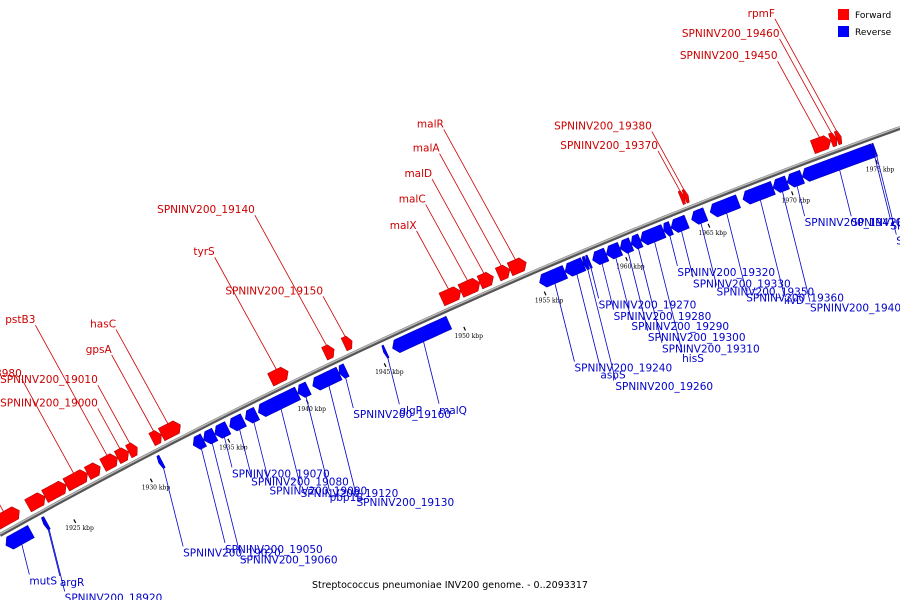 The height and width of the screenshot is (600, 900). Describe the element at coordinates (402, 415) in the screenshot. I see `gene-label: SPNINV200_19160` at that location.